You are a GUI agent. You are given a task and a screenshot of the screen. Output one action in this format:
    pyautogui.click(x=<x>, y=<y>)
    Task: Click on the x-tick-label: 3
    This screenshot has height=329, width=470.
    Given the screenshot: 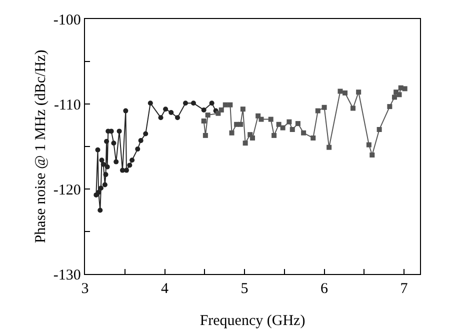 What is the action you would take?
    pyautogui.click(x=85, y=289)
    